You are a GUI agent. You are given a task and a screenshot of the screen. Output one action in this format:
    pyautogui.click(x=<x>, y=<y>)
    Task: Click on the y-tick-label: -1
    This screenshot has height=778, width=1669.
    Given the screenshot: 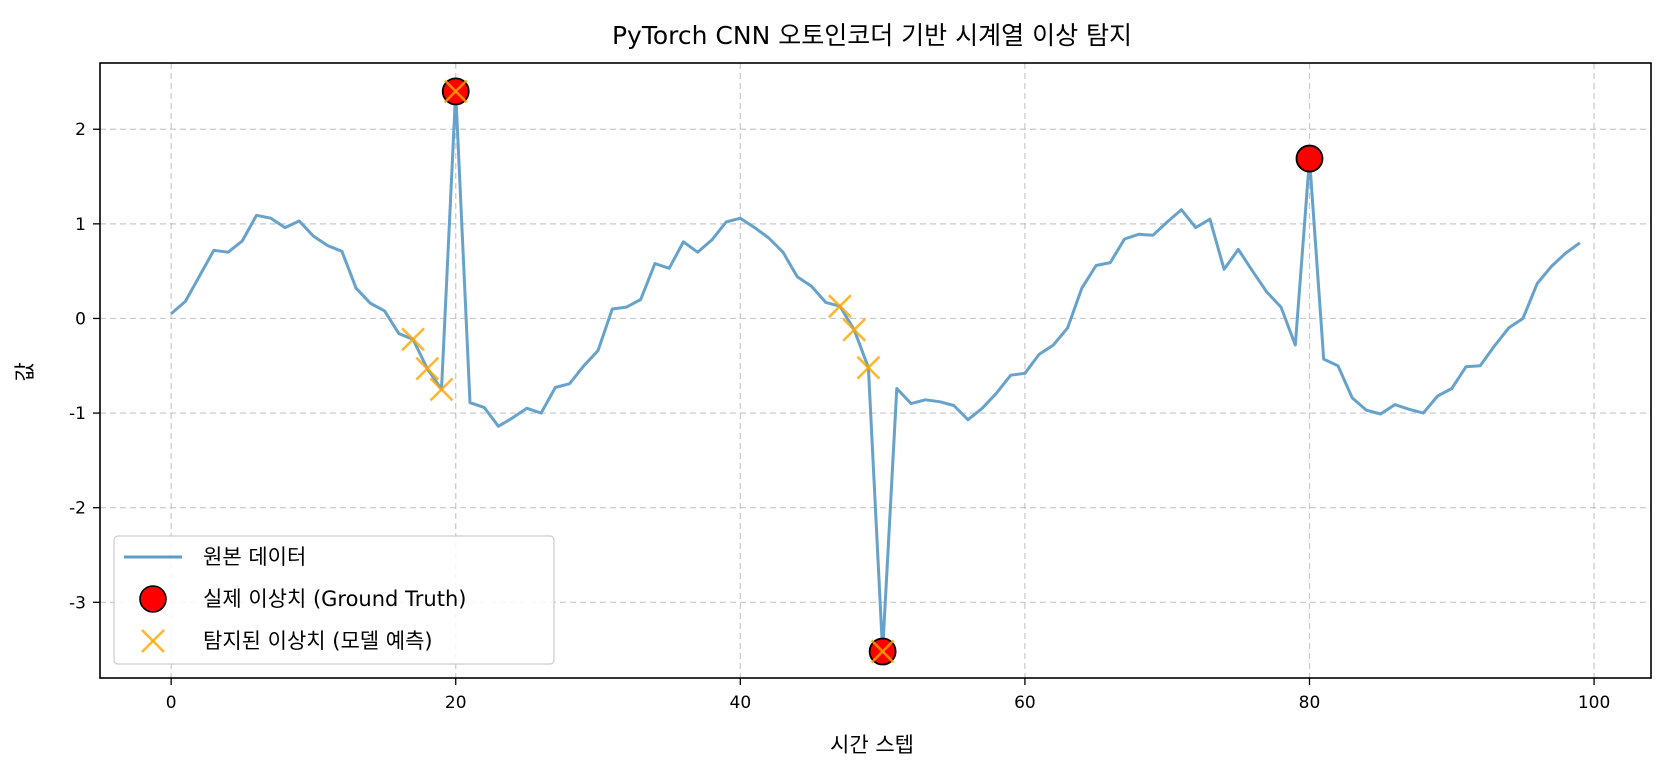 What is the action you would take?
    pyautogui.click(x=77, y=414)
    